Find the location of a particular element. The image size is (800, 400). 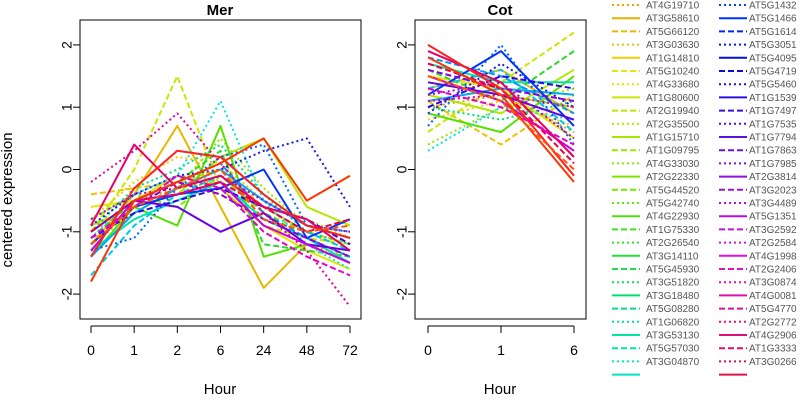

legend-label: AT3G04870 is located at coordinates (673, 362).